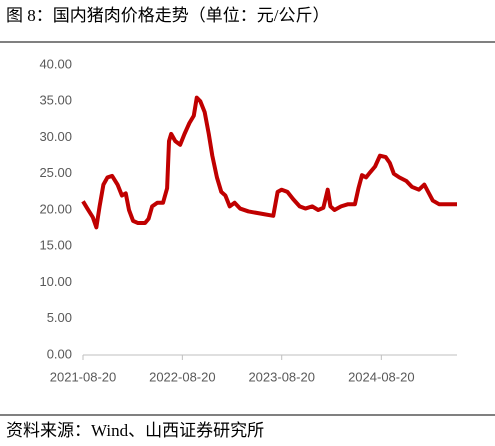 This screenshot has height=446, width=495. I want to click on x-tick-label: 2021-08-20, so click(83, 376).